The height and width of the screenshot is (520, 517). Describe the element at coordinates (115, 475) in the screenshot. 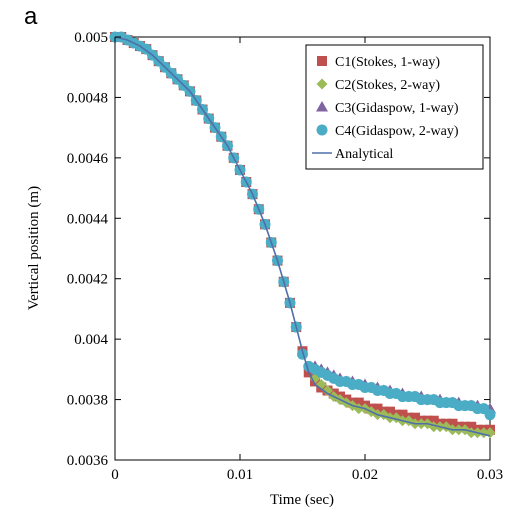

I see `x-tick-label: 0` at that location.